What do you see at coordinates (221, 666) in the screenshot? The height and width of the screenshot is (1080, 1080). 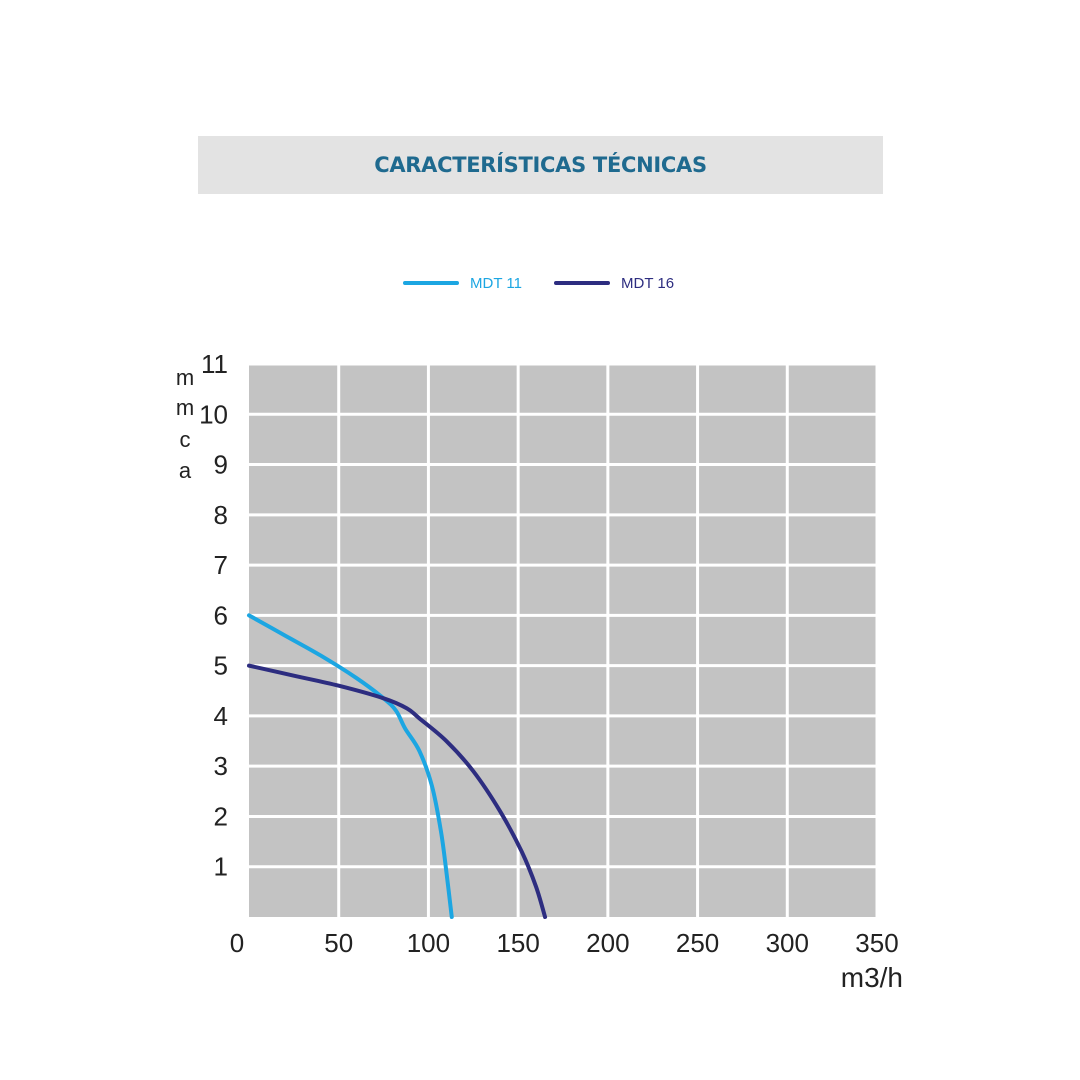 I see `y-tick-label: 5` at bounding box center [221, 666].